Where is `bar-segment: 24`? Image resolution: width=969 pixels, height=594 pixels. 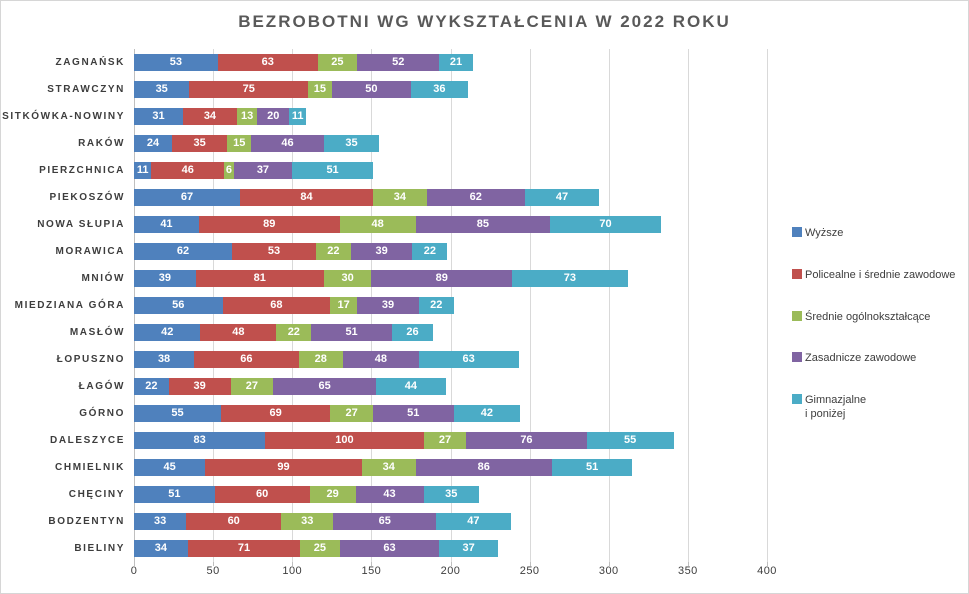
bar-segment: 24 is located at coordinates (153, 143).